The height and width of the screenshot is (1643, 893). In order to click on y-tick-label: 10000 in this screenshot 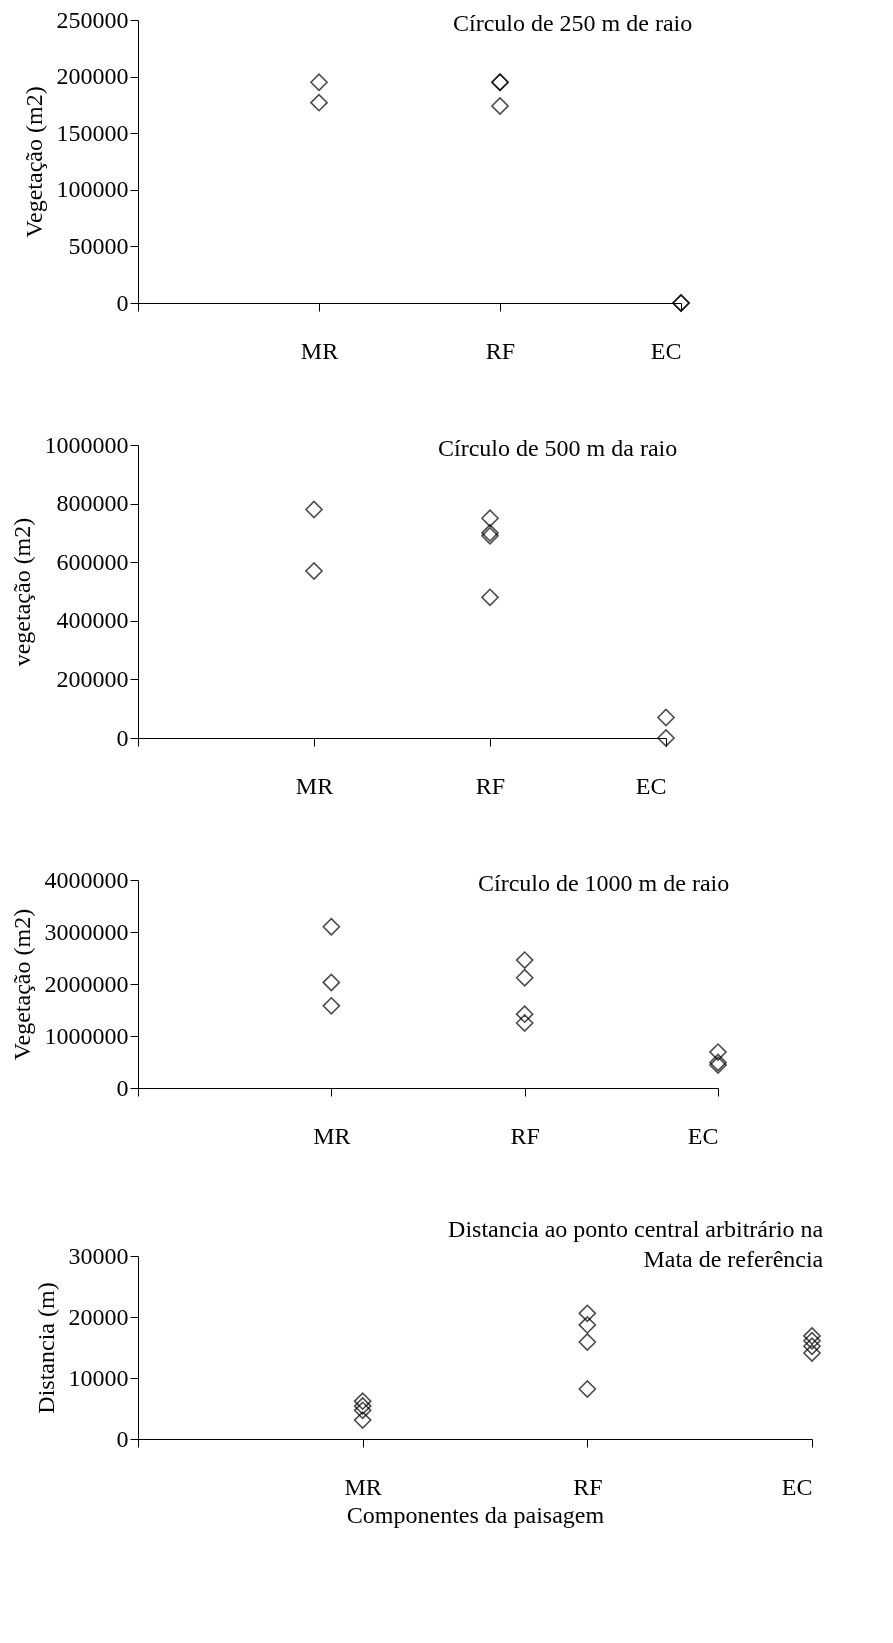, I will do `click(98, 1377)`.